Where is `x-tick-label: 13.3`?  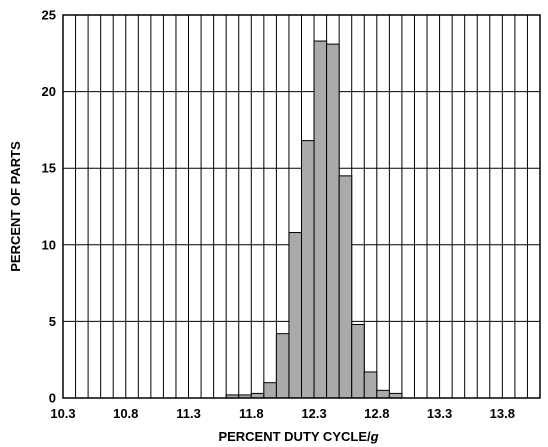 x-tick-label: 13.3 is located at coordinates (439, 413).